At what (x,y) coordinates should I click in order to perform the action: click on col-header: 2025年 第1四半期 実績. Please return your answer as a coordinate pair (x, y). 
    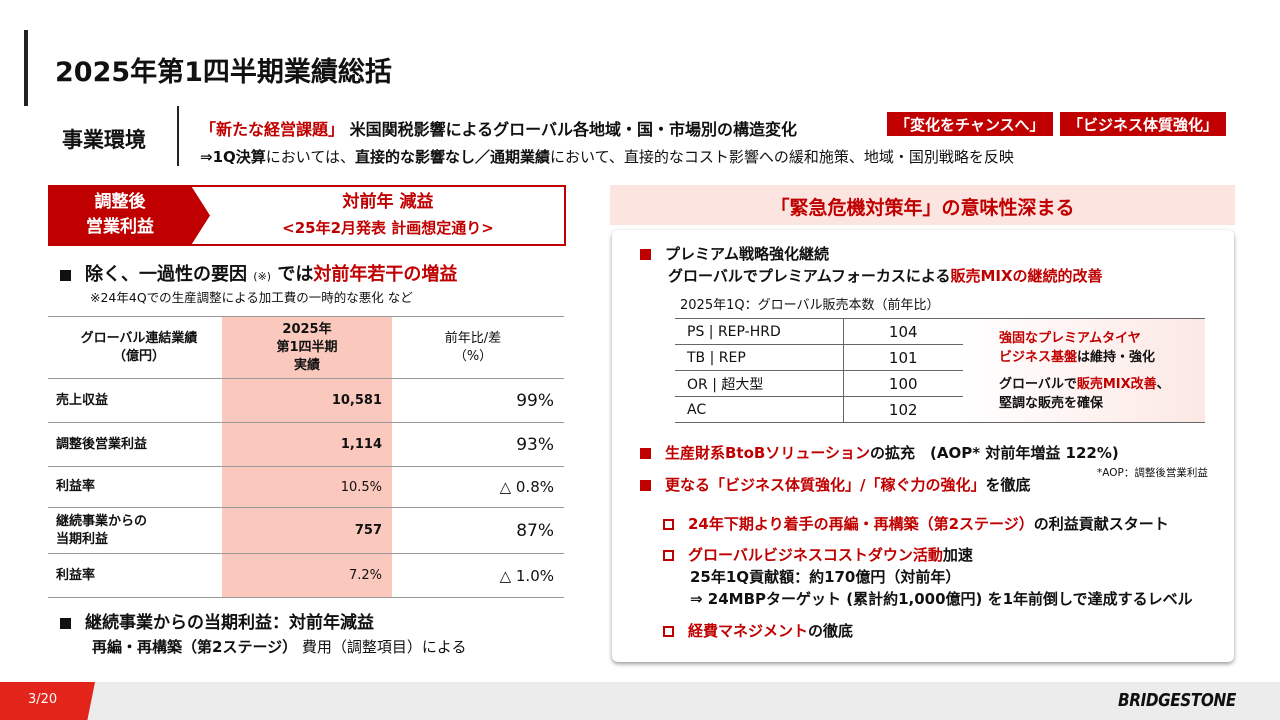
    Looking at the image, I should click on (307, 347).